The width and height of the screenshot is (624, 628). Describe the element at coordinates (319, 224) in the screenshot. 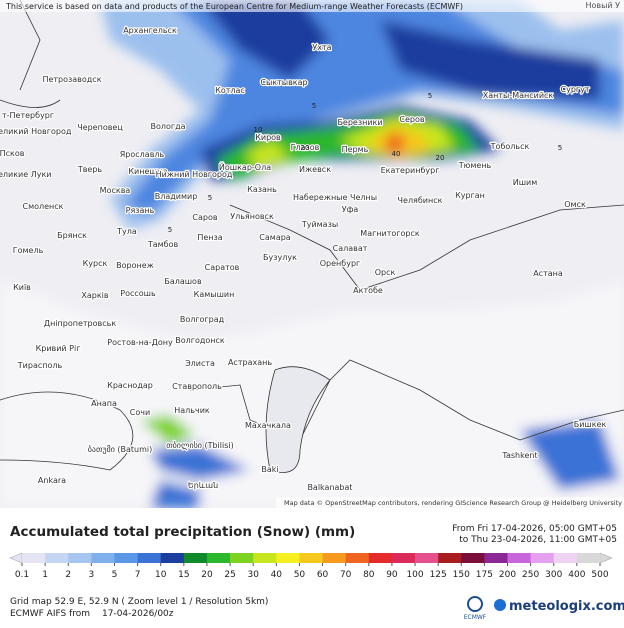

I see `city-label: Туймазы` at that location.